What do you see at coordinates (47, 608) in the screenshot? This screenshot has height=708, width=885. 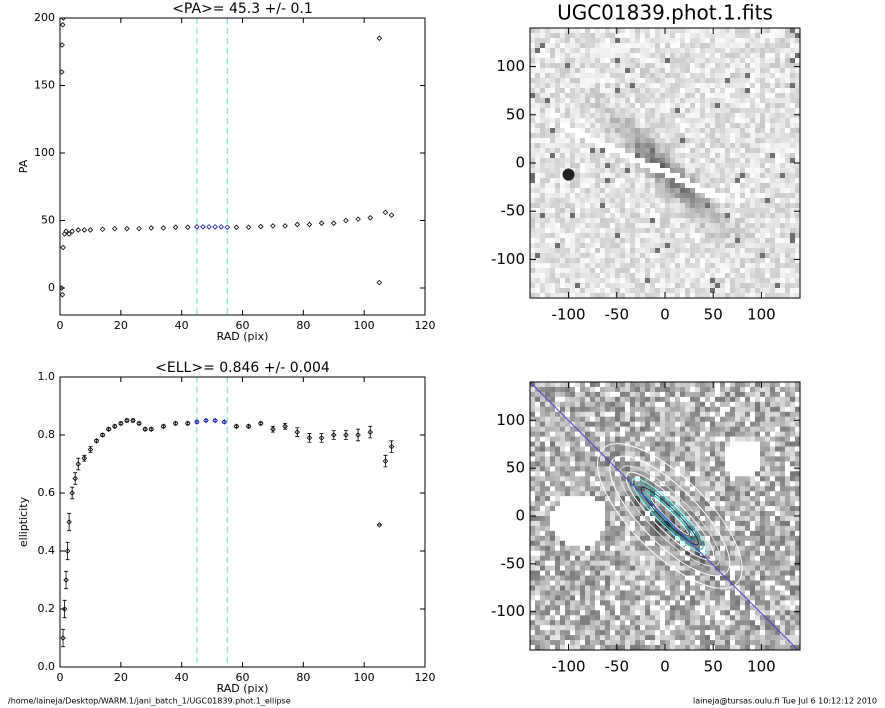 I see `y-tick-label: 0.2` at bounding box center [47, 608].